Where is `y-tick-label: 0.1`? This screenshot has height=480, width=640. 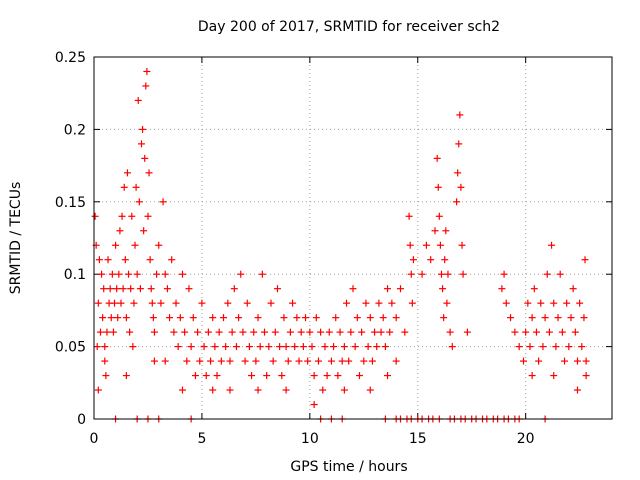
y-tick-label: 0.1 is located at coordinates (75, 275).